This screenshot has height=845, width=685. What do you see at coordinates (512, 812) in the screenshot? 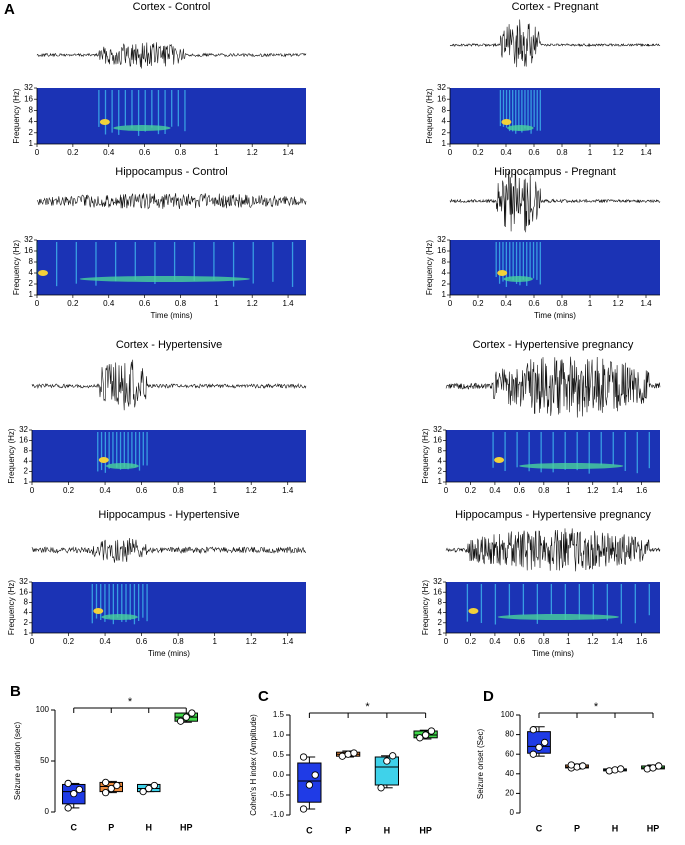
I see `y-tick-label: 0` at bounding box center [512, 812].